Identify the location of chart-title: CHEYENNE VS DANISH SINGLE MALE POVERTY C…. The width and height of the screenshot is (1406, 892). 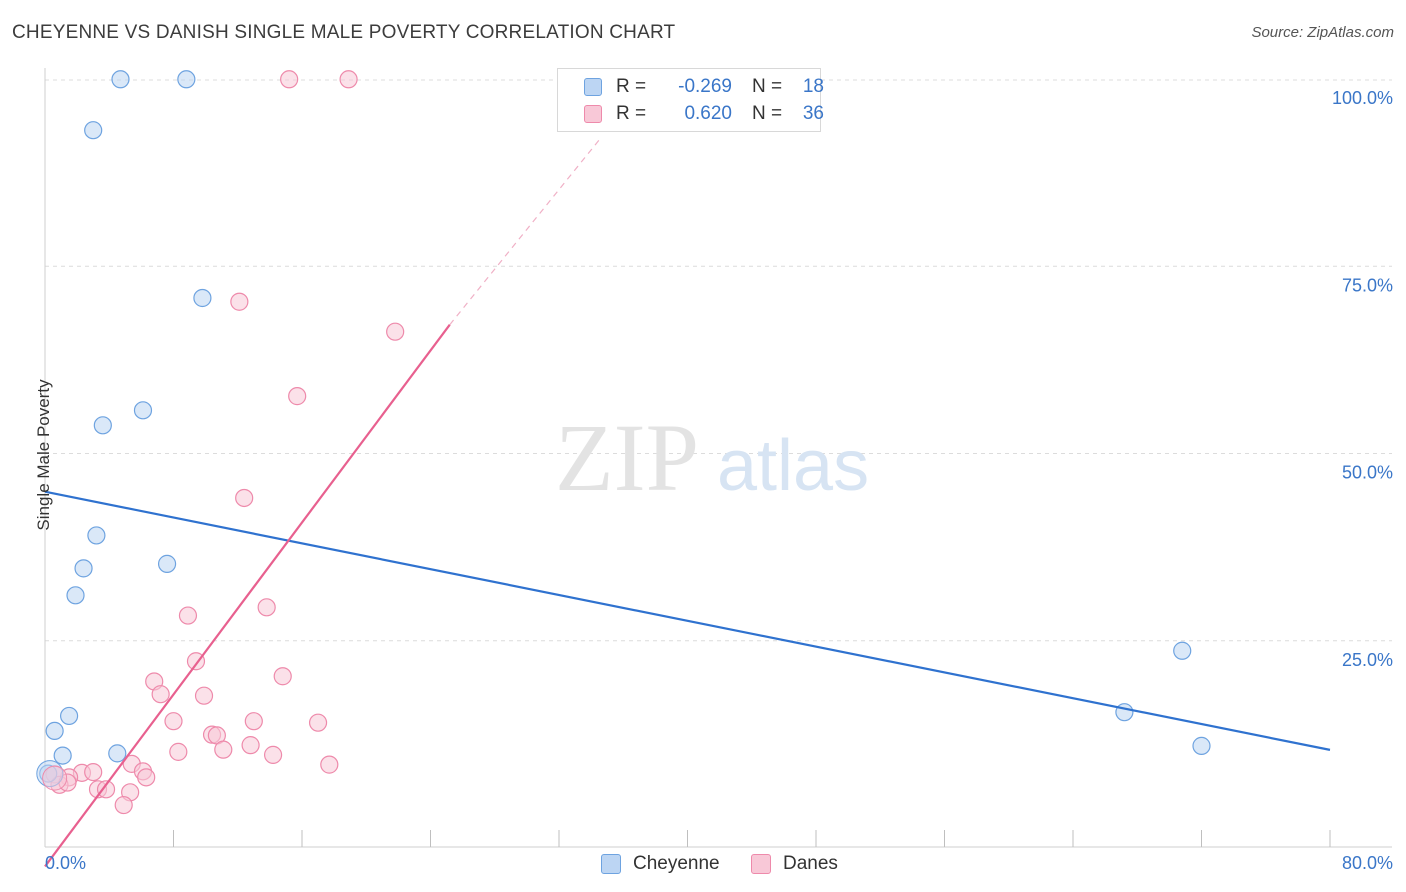
(344, 32).